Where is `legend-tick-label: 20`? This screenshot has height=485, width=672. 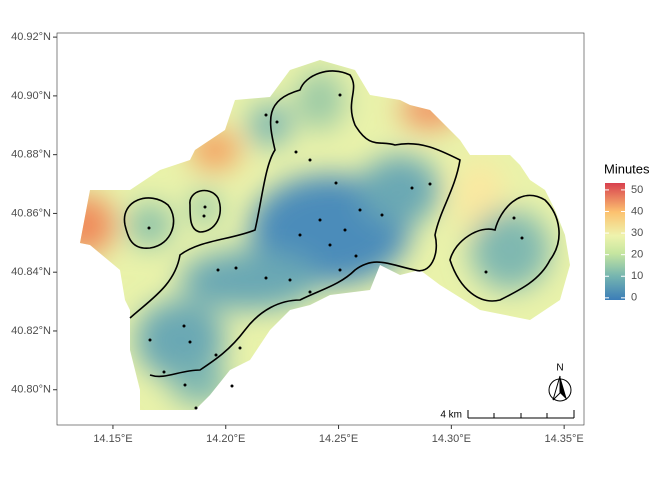
legend-tick-label: 20 is located at coordinates (637, 255).